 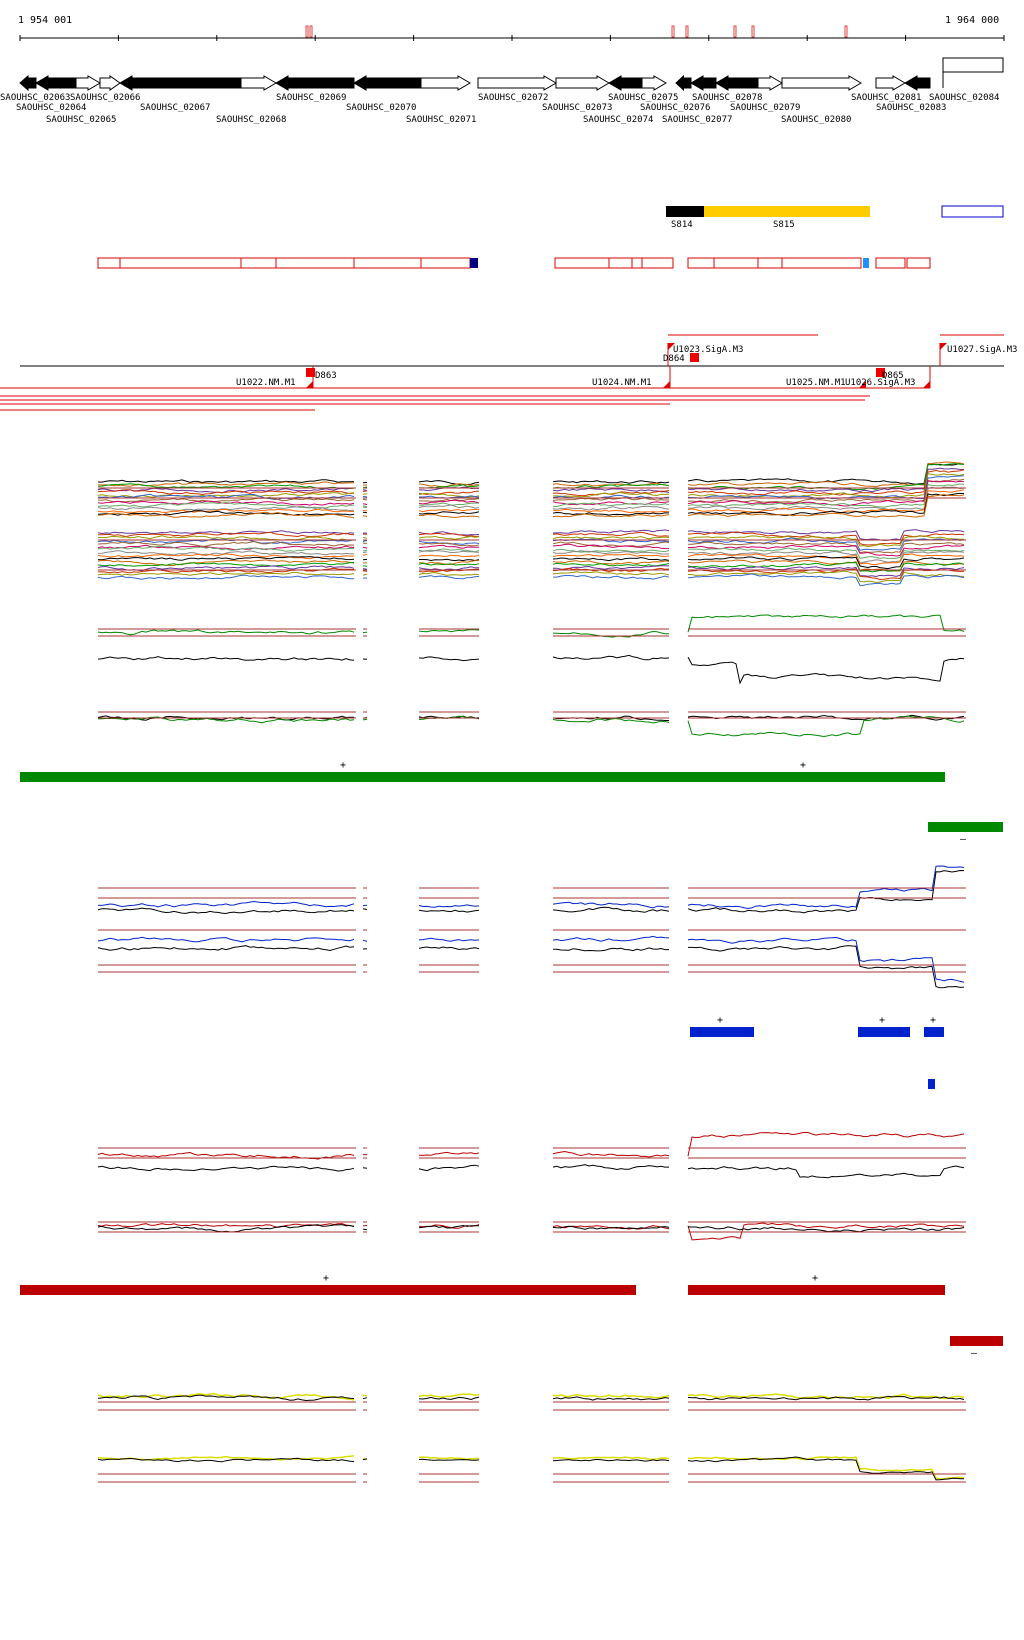 I want to click on d863-marker, so click(x=310, y=372).